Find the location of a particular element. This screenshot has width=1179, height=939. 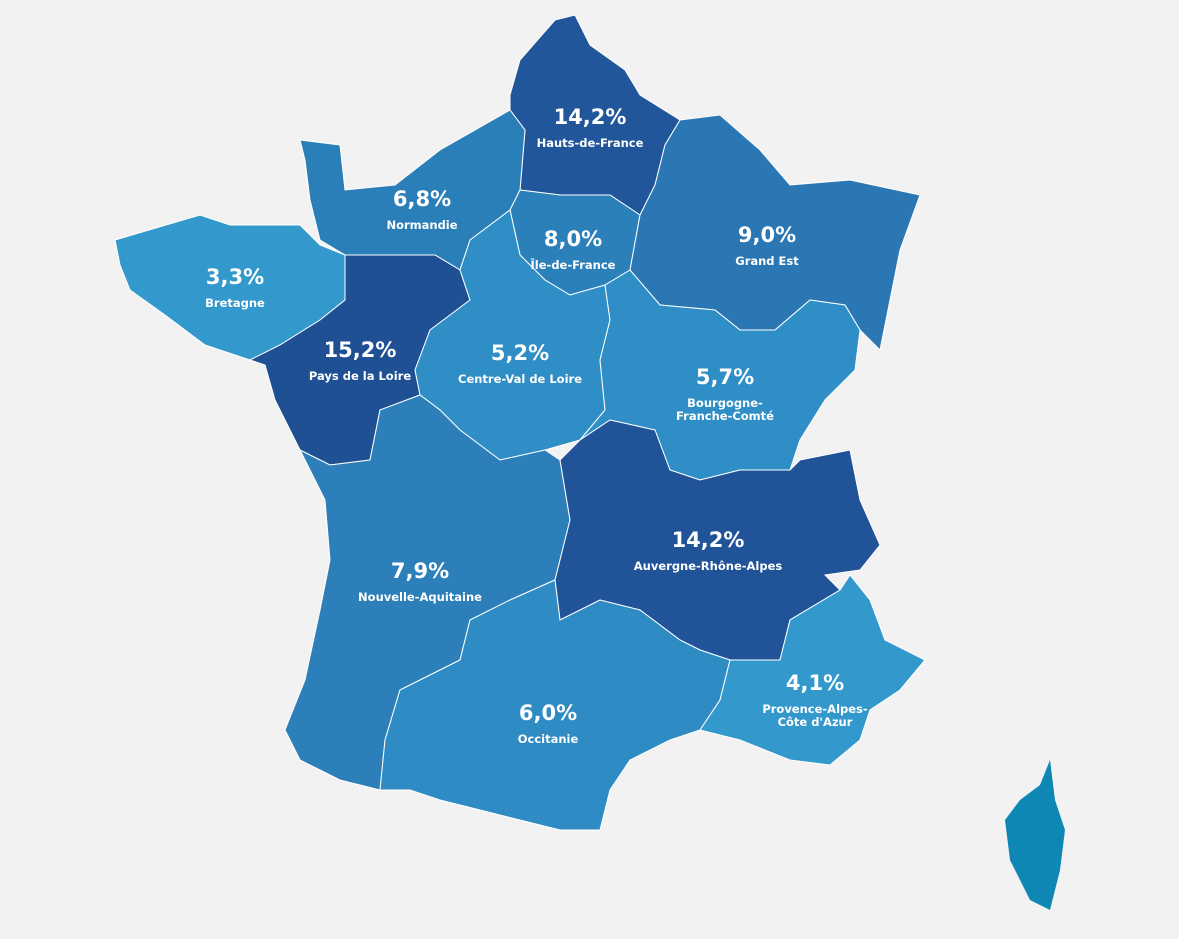

region-label: 4,1% Provence-Alpes-Côte d'Azur is located at coordinates (815, 700).